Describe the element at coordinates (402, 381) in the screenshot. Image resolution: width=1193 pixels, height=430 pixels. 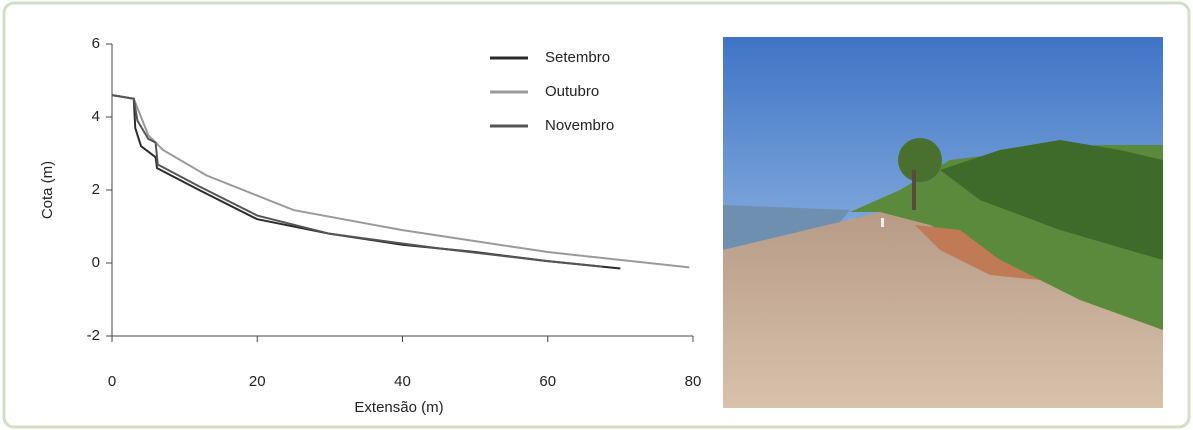
I see `x-tick-label: 40` at that location.